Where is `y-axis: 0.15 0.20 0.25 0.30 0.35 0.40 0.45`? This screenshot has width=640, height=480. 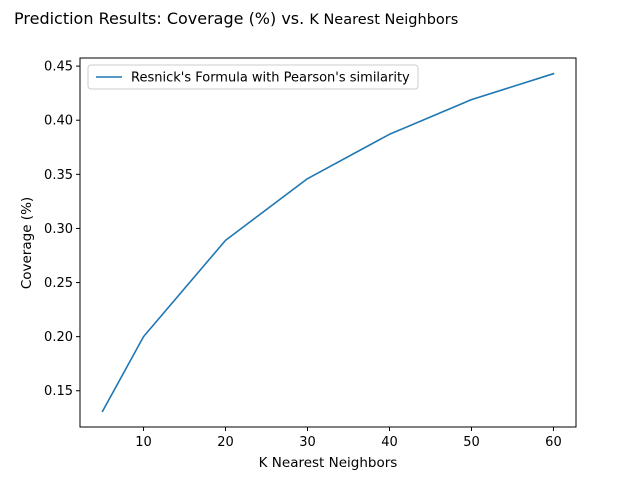
y-axis: 0.15 0.20 0.25 0.30 0.35 0.40 0.45 is located at coordinates (62, 229).